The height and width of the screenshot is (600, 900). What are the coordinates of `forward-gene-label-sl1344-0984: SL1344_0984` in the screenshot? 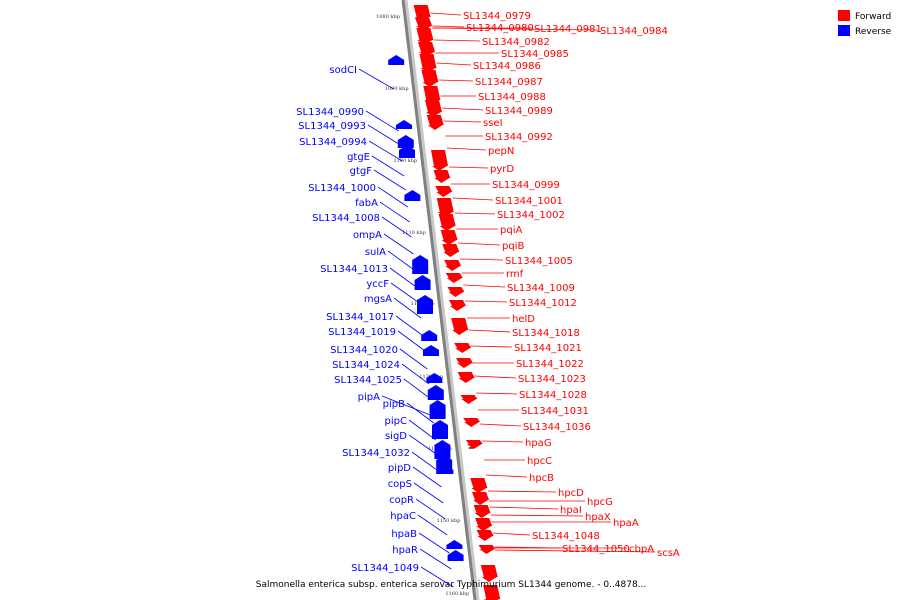 It's located at (634, 31).